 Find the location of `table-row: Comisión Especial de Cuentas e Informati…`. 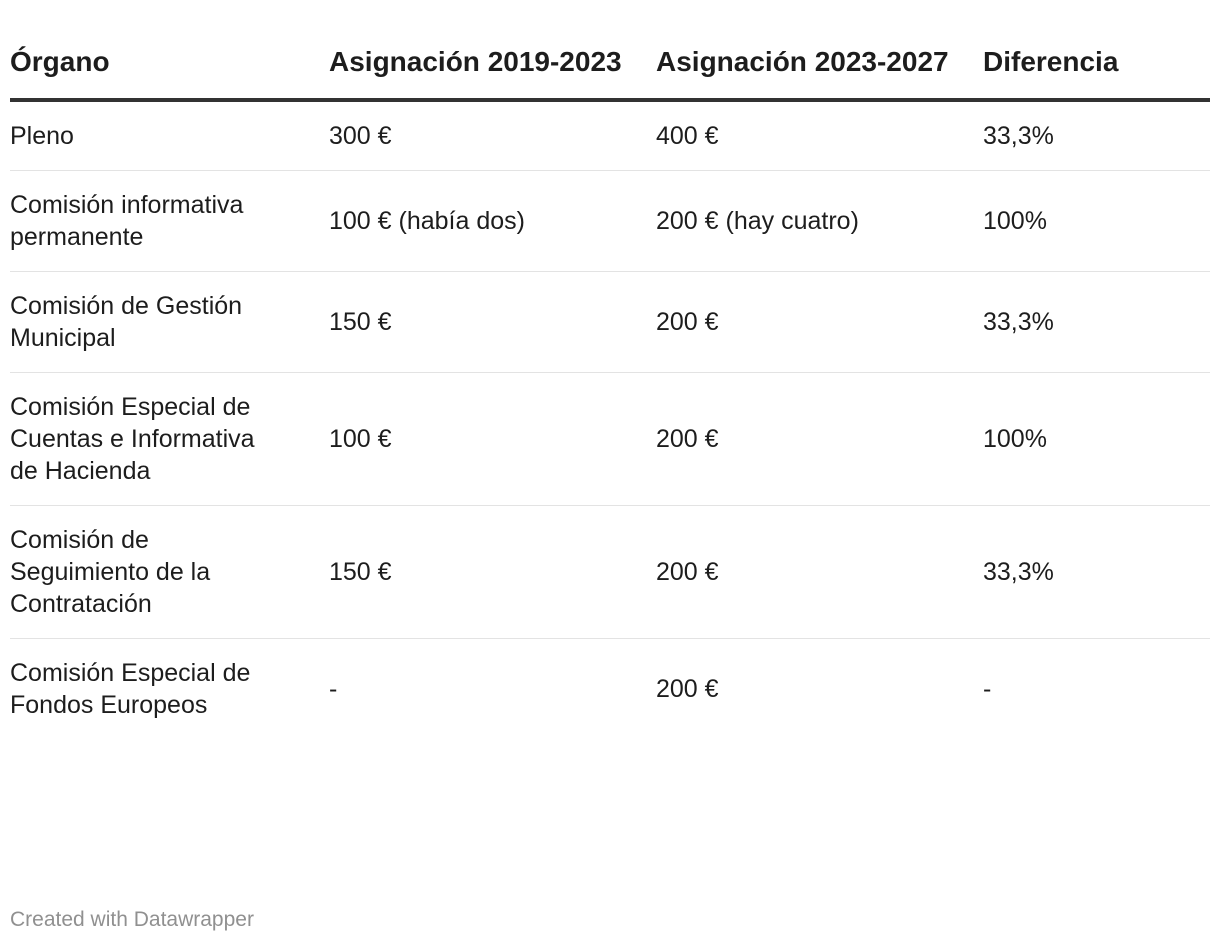

table-row: Comisión Especial de Cuentas e Informati… is located at coordinates (610, 439).